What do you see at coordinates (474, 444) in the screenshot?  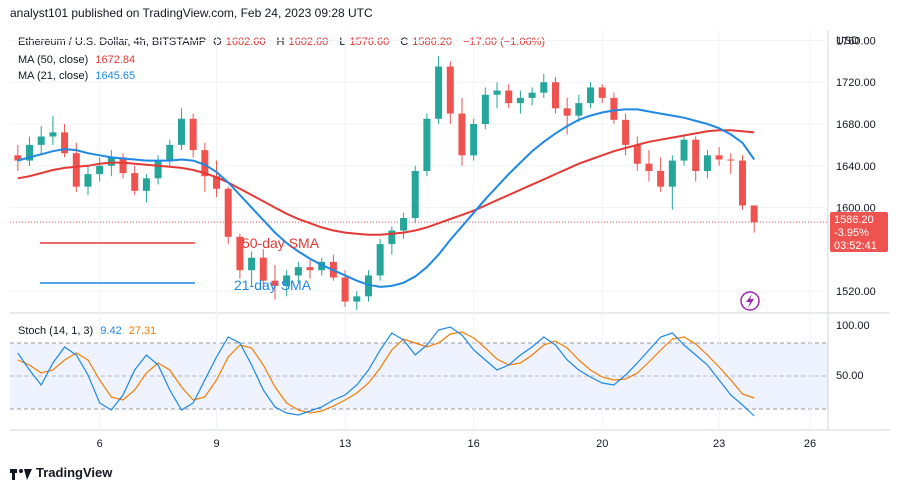 I see `time-tick-label: 16` at bounding box center [474, 444].